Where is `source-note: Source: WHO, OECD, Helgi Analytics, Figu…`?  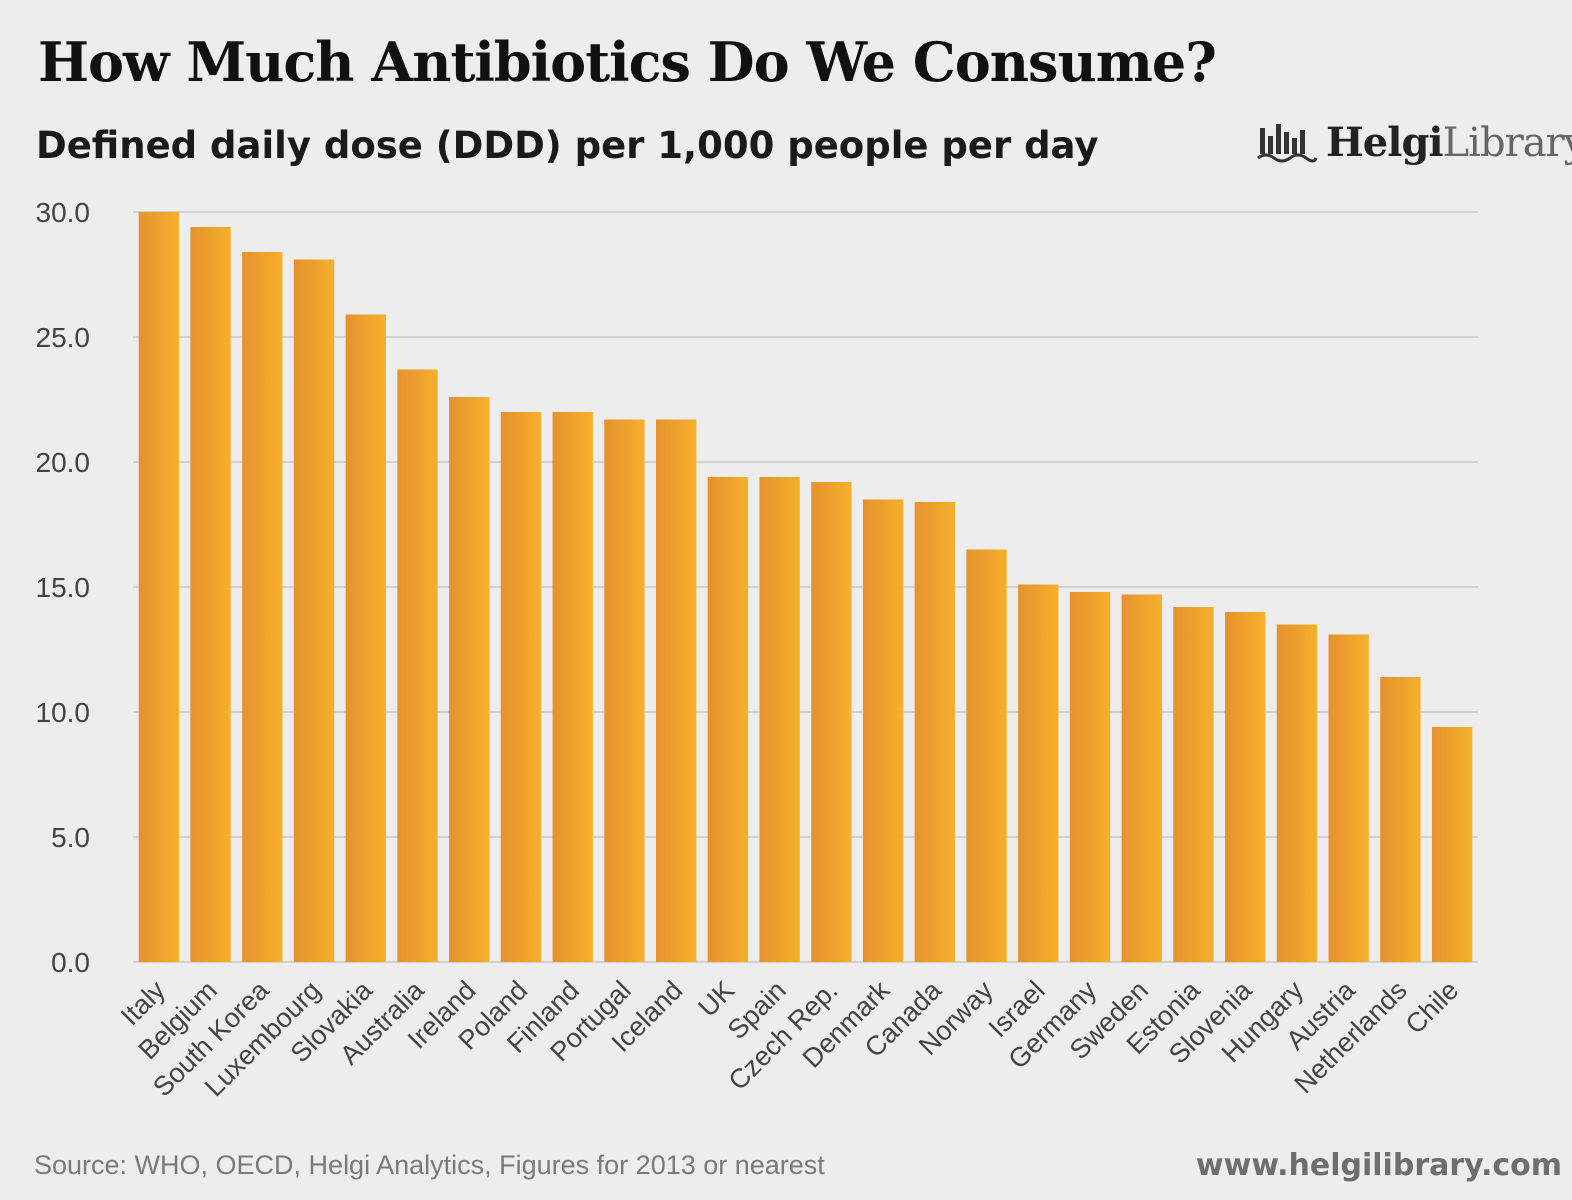
source-note: Source: WHO, OECD, Helgi Analytics, Figu… is located at coordinates (429, 1165).